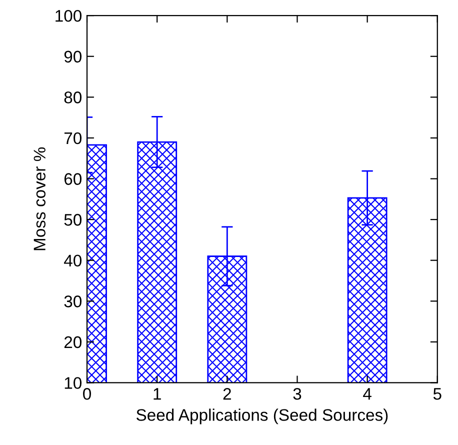  I want to click on x-tick-label: 5, so click(437, 394).